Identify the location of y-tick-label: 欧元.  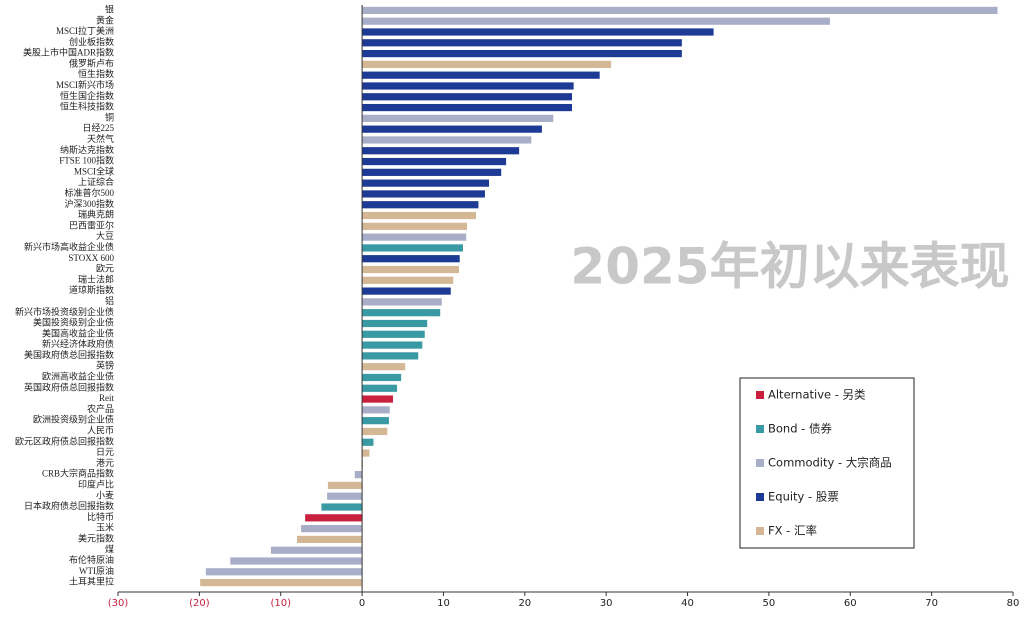
(105, 268).